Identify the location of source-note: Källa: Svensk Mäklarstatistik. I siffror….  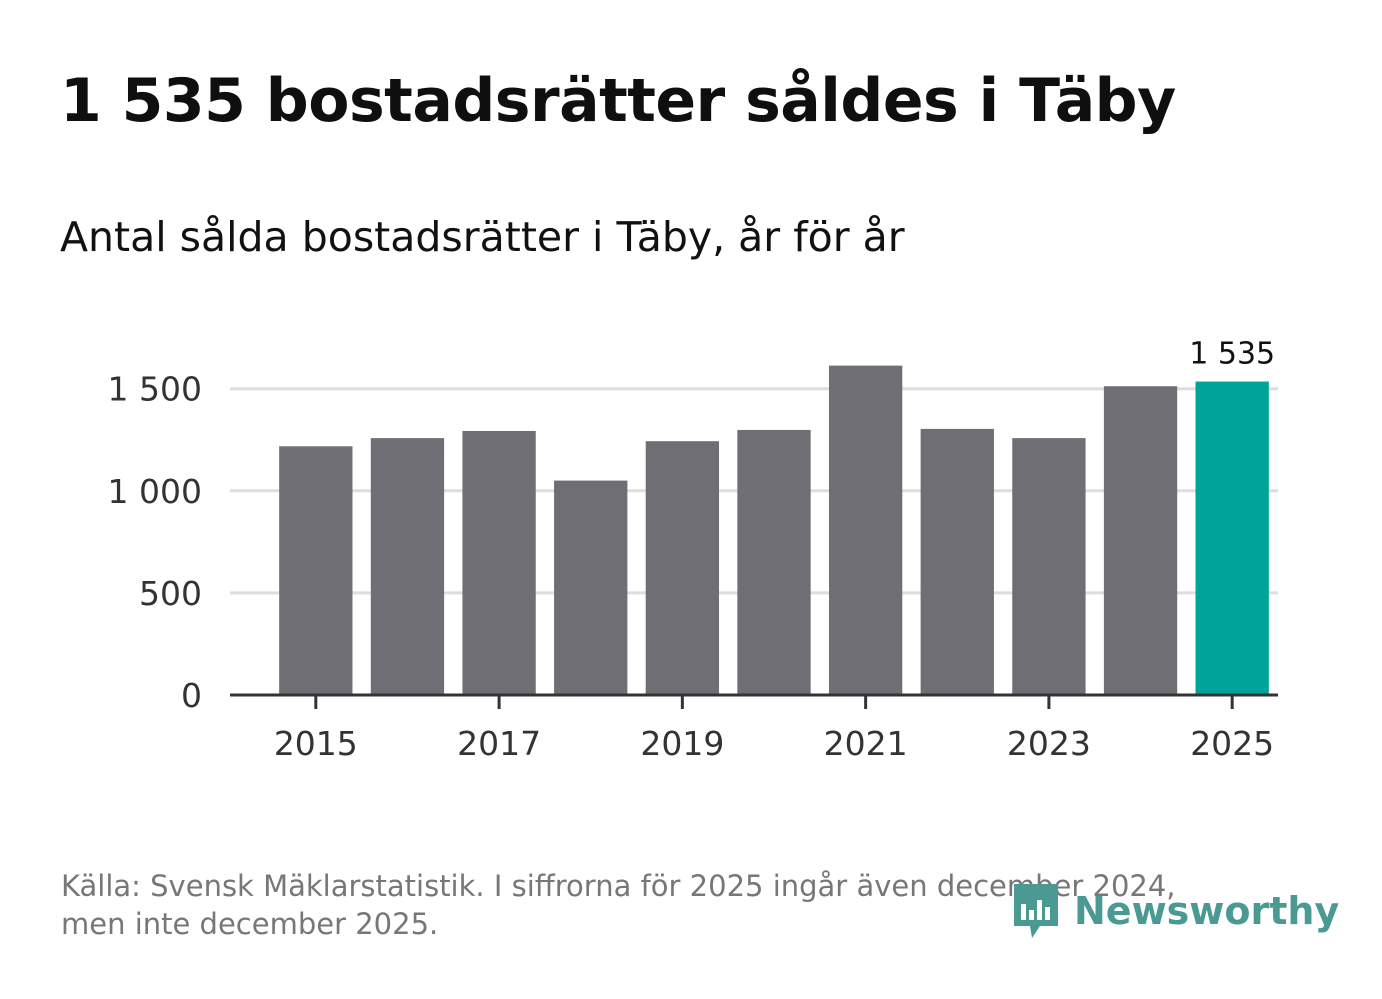
(661, 905).